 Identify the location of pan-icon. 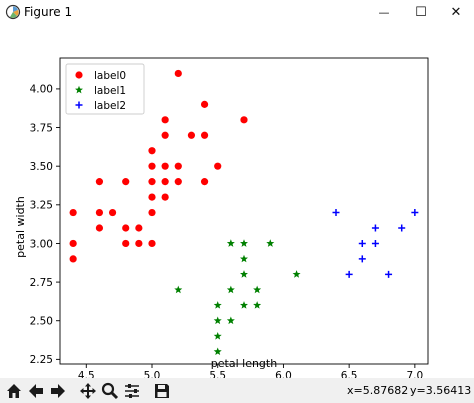
(88, 391).